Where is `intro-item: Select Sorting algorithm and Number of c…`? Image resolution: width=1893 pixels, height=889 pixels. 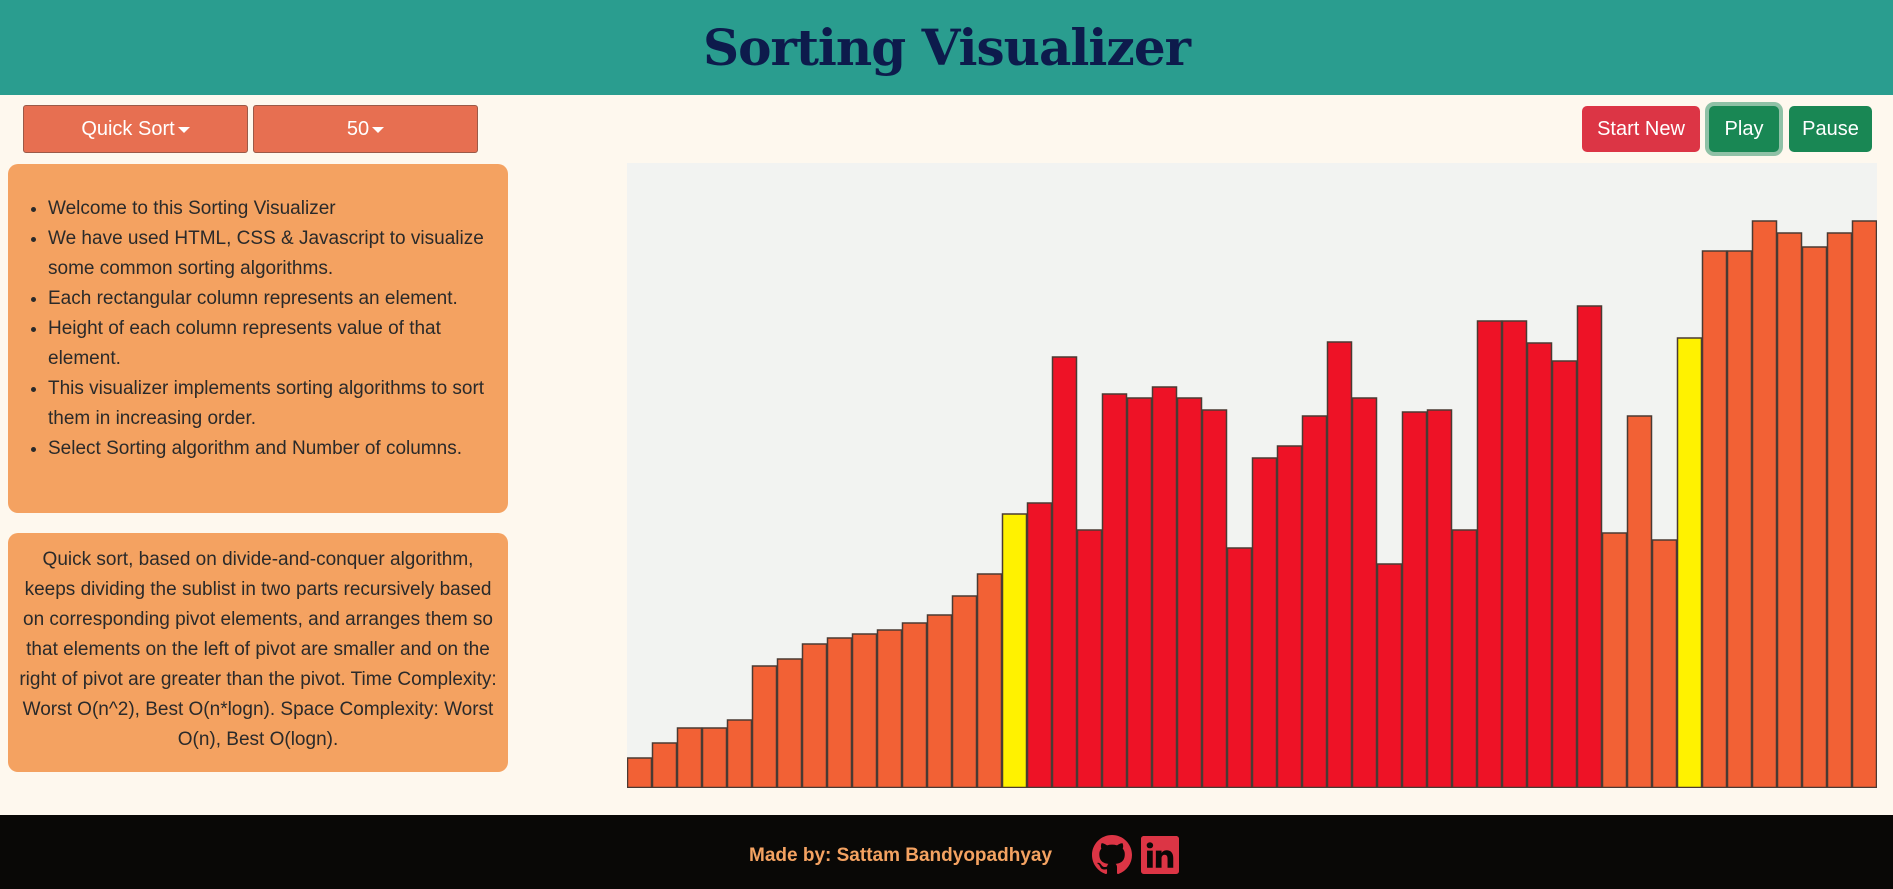 intro-item: Select Sorting algorithm and Number of c… is located at coordinates (273, 449).